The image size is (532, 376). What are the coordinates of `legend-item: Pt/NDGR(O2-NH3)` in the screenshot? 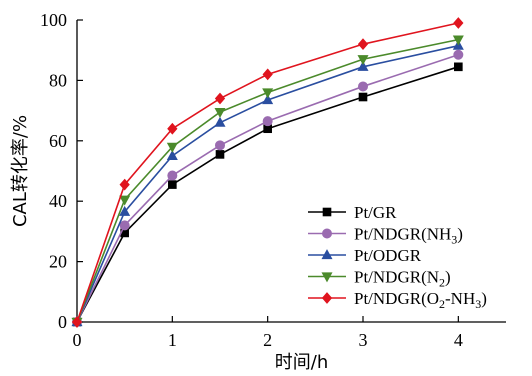 It's located at (397, 300).